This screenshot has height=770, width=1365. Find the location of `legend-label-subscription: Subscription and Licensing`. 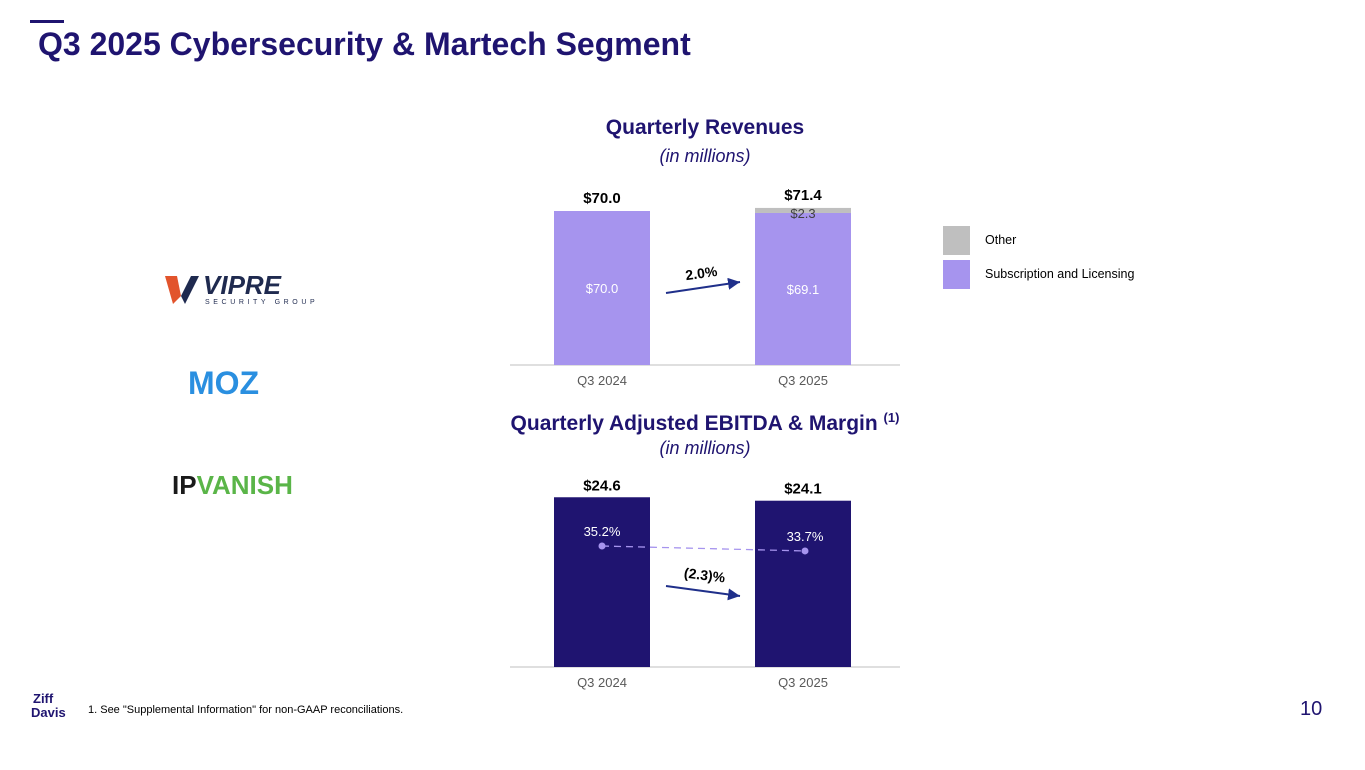

legend-label-subscription: Subscription and Licensing is located at coordinates (1060, 274).